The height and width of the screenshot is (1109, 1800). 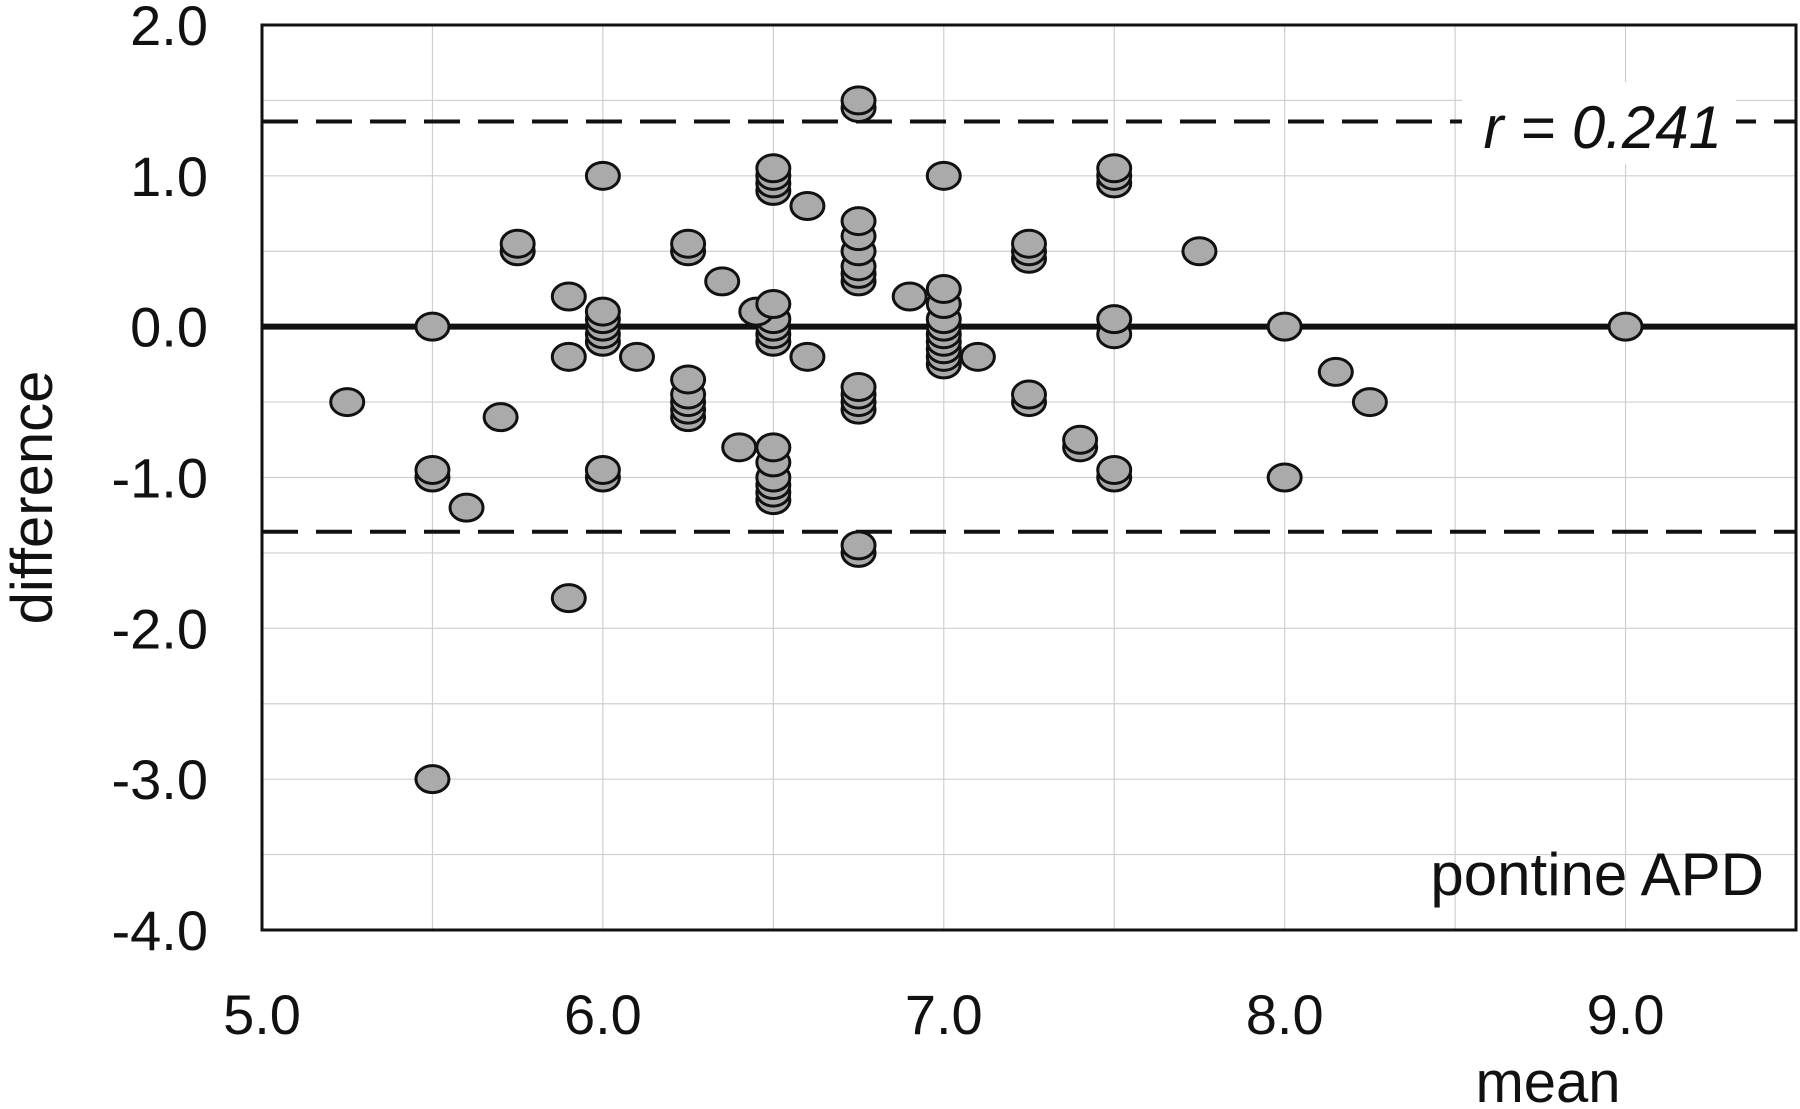 What do you see at coordinates (160, 779) in the screenshot?
I see `y-tick-label: -3.0` at bounding box center [160, 779].